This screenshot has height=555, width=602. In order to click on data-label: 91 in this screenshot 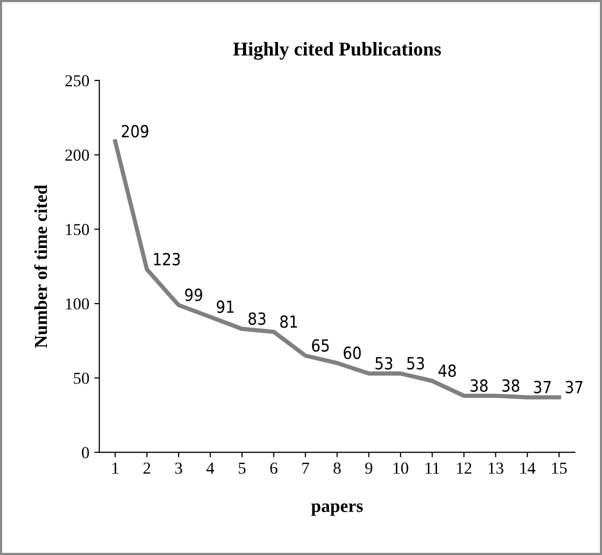, I will do `click(225, 307)`.